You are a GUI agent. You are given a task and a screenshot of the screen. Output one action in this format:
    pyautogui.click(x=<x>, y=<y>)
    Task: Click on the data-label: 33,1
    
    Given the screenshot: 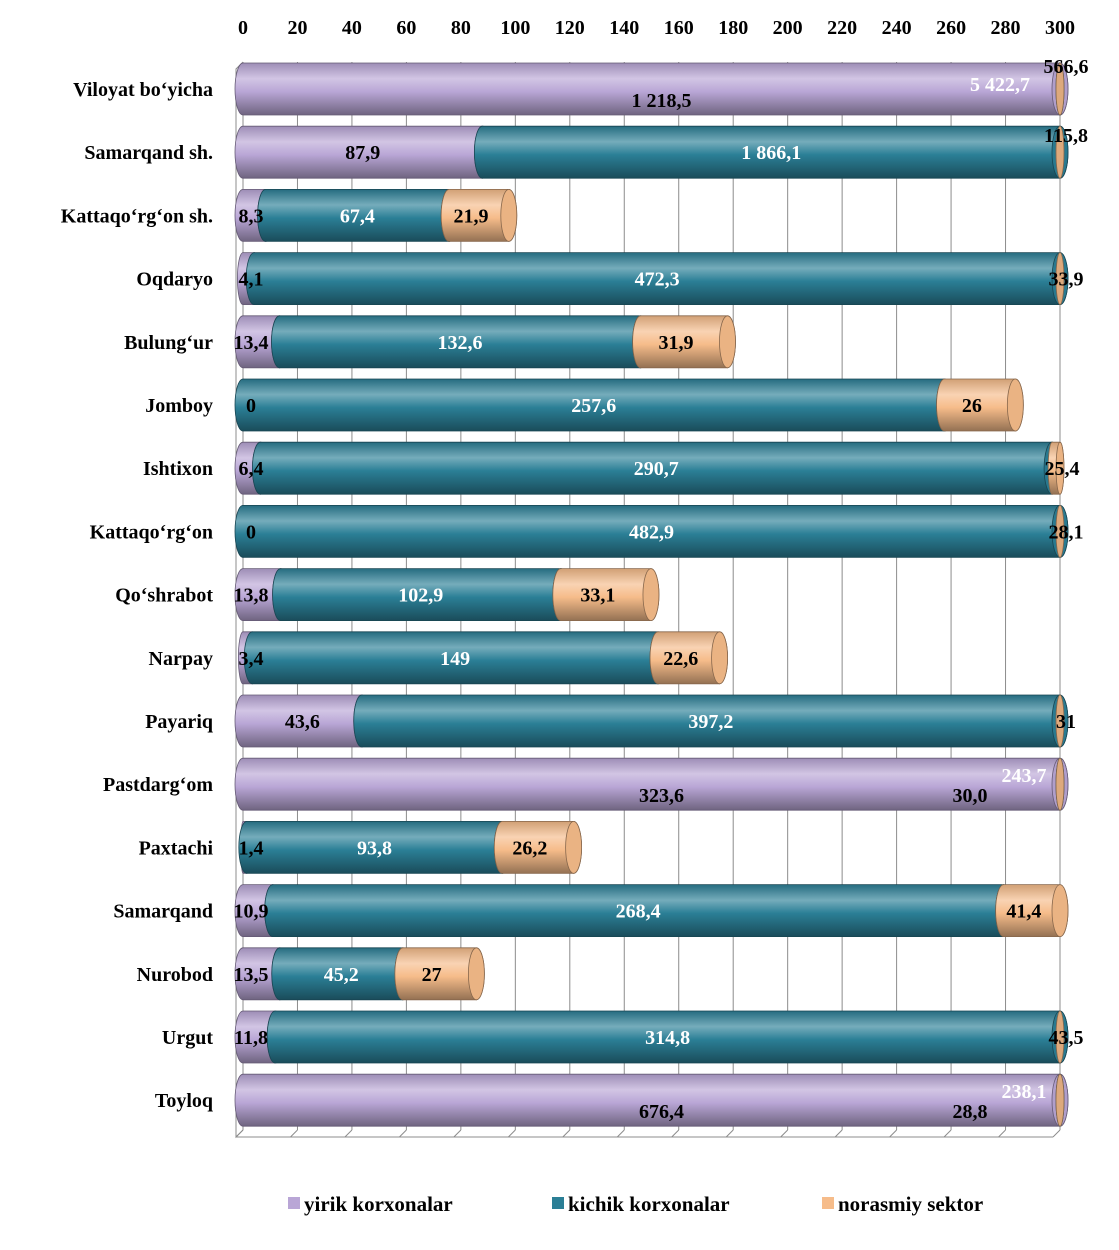 What is the action you would take?
    pyautogui.click(x=597, y=596)
    